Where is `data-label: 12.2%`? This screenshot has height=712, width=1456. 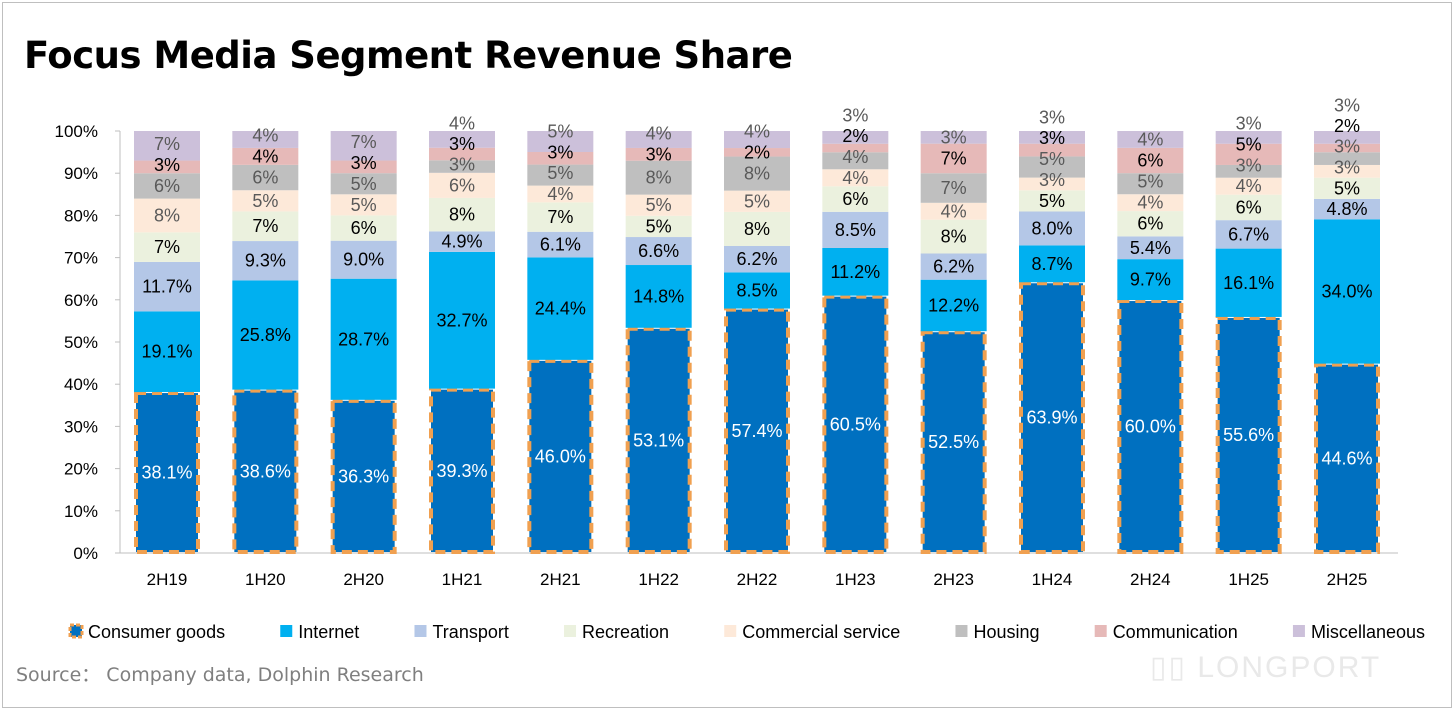
data-label: 12.2% is located at coordinates (953, 305).